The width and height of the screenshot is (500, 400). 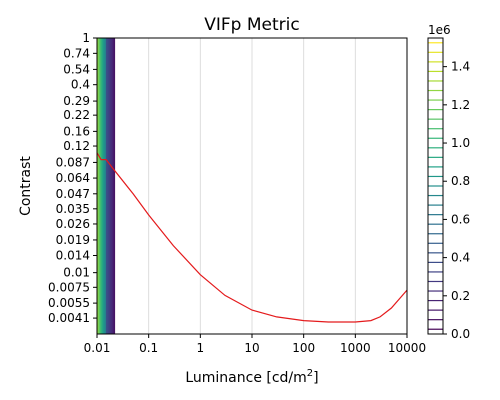 What do you see at coordinates (251, 25) in the screenshot?
I see `chart-title: VIFp Metric` at bounding box center [251, 25].